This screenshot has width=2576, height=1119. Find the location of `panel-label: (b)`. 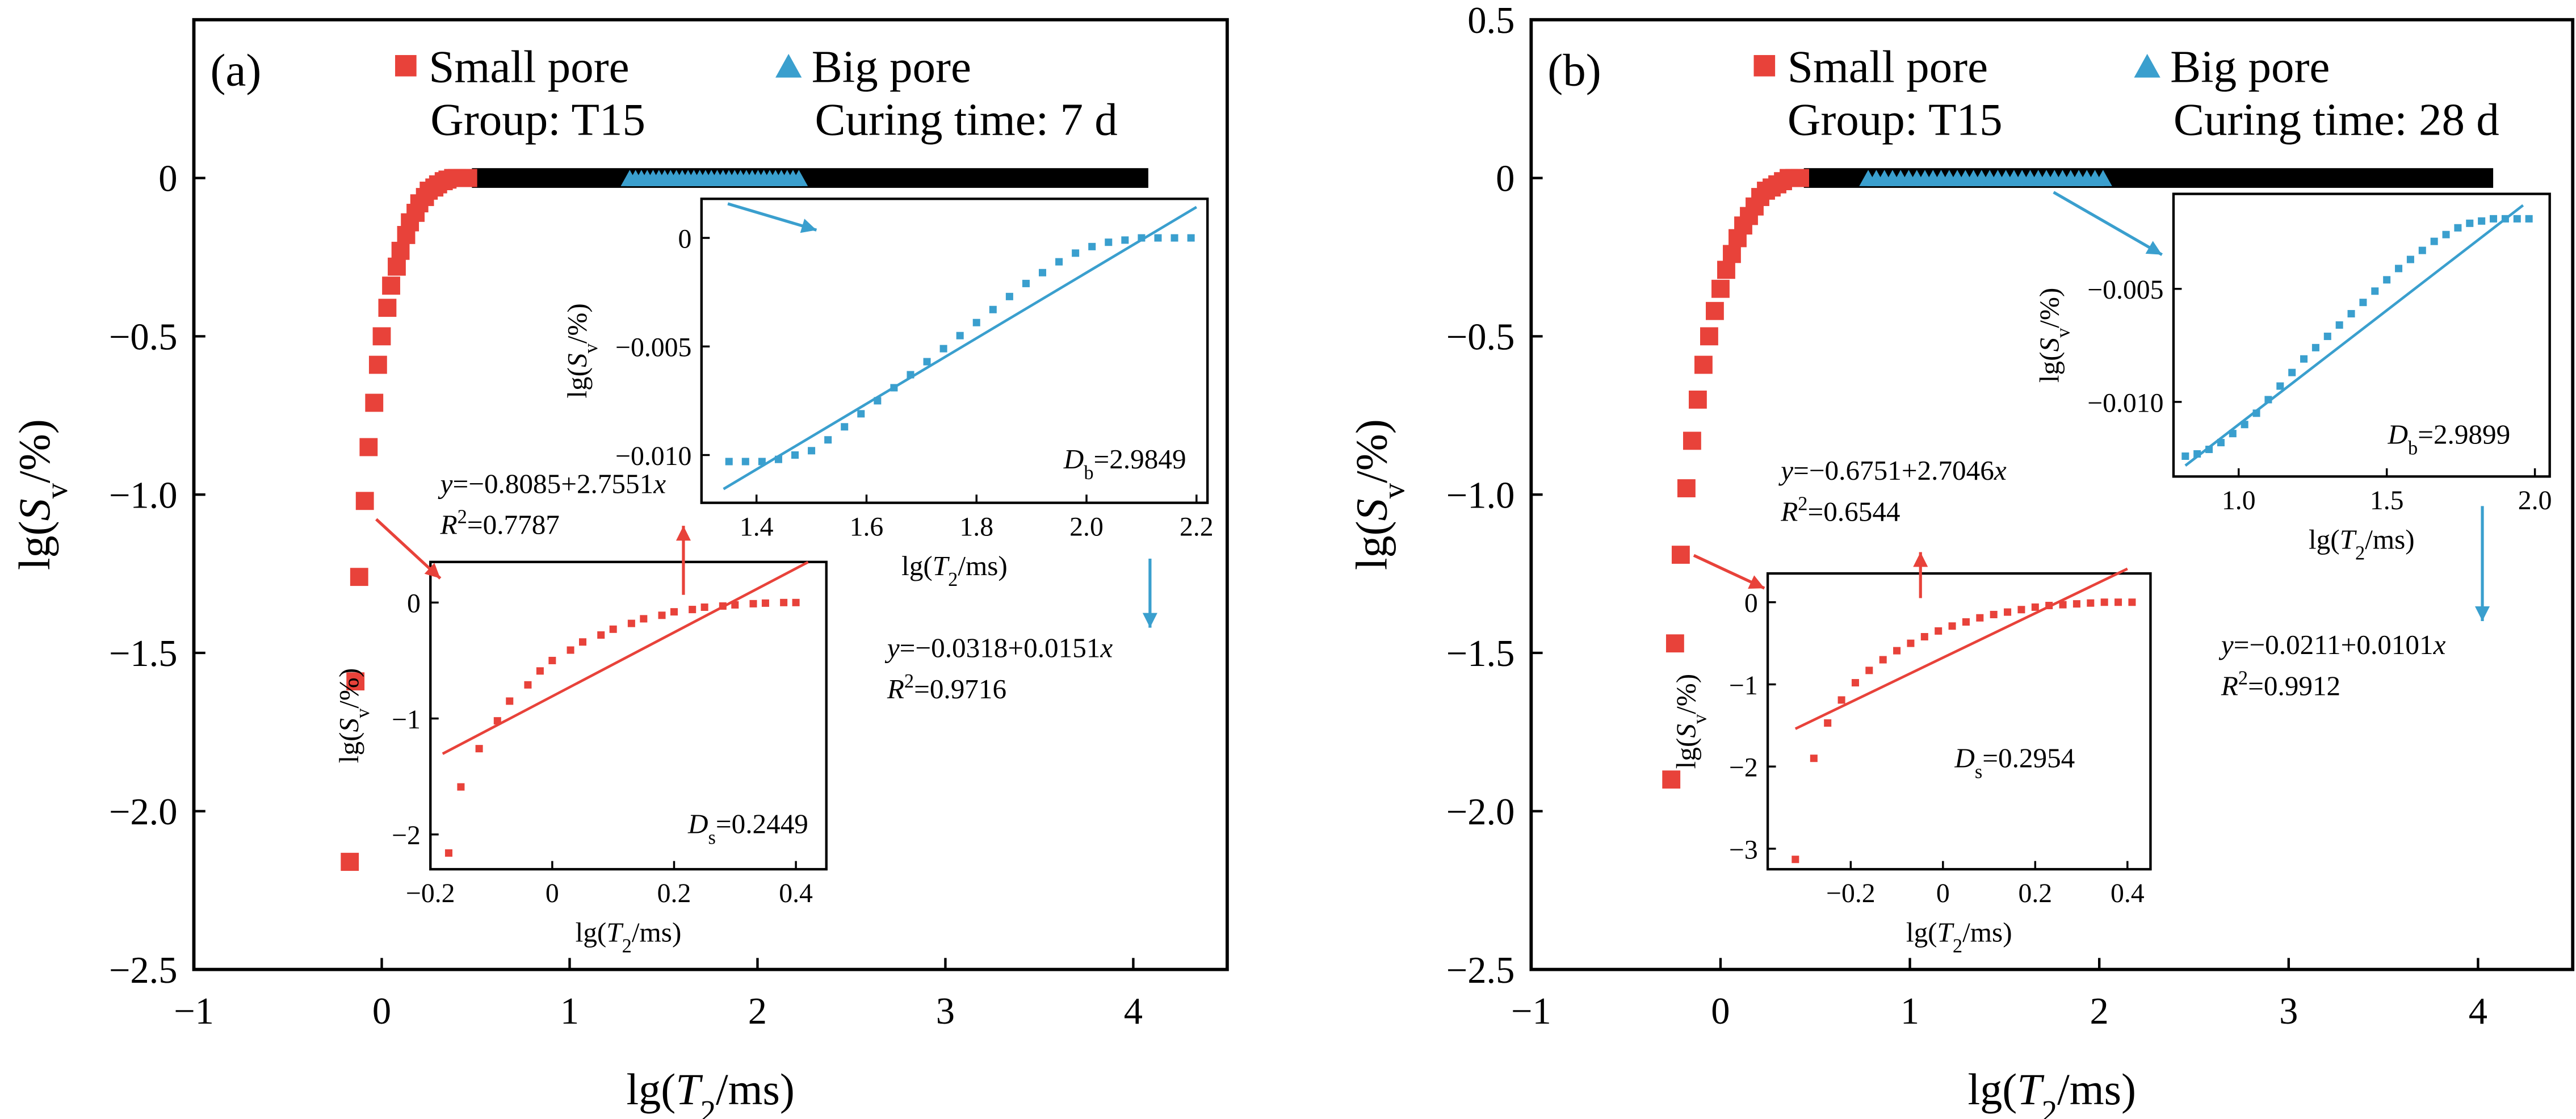

panel-label: (b) is located at coordinates (1574, 70).